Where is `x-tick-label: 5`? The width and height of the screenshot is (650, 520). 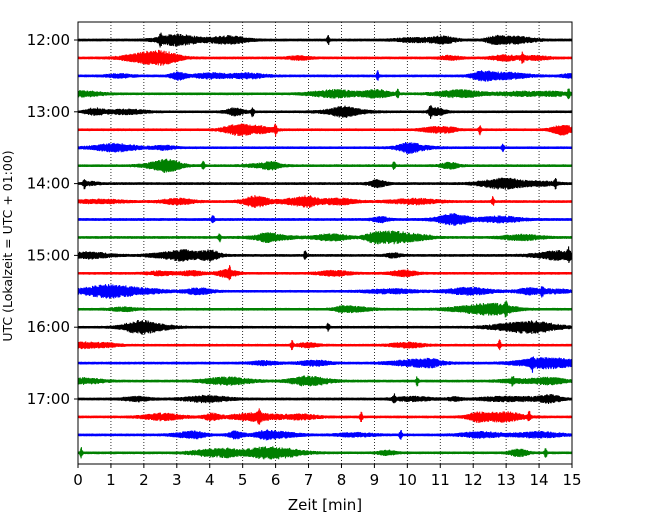
x-tick-label: 5 is located at coordinates (243, 480).